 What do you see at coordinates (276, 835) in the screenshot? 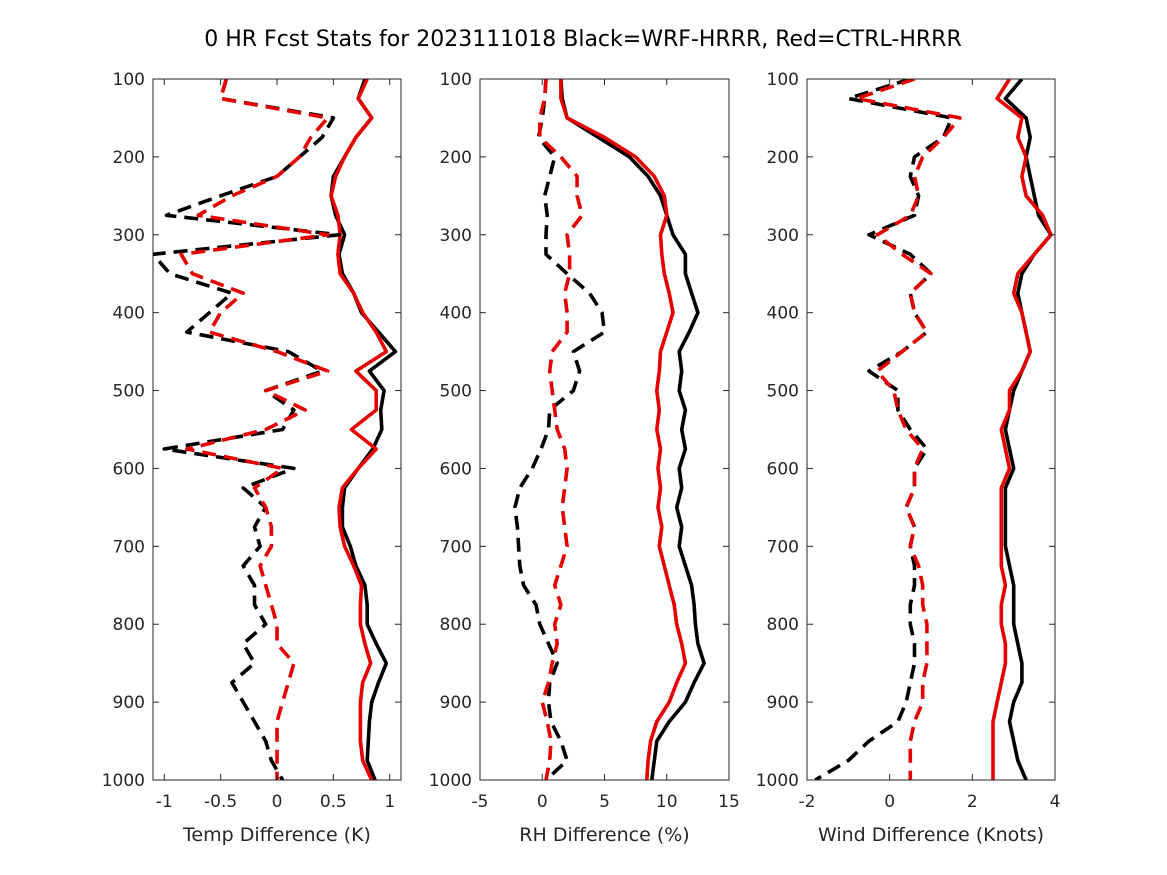
I see `x-axis-title: Temp Difference (K)` at bounding box center [276, 835].